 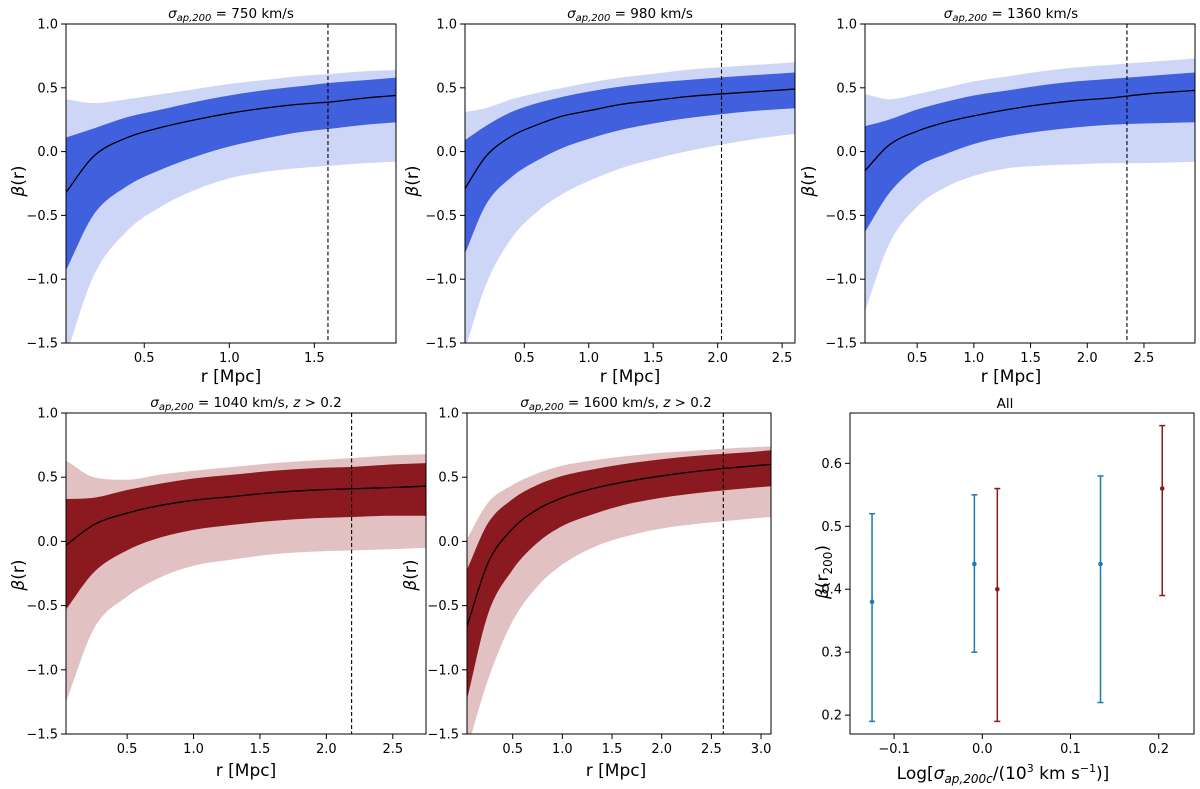 I want to click on y-tick-label: 0.2, so click(x=831, y=716).